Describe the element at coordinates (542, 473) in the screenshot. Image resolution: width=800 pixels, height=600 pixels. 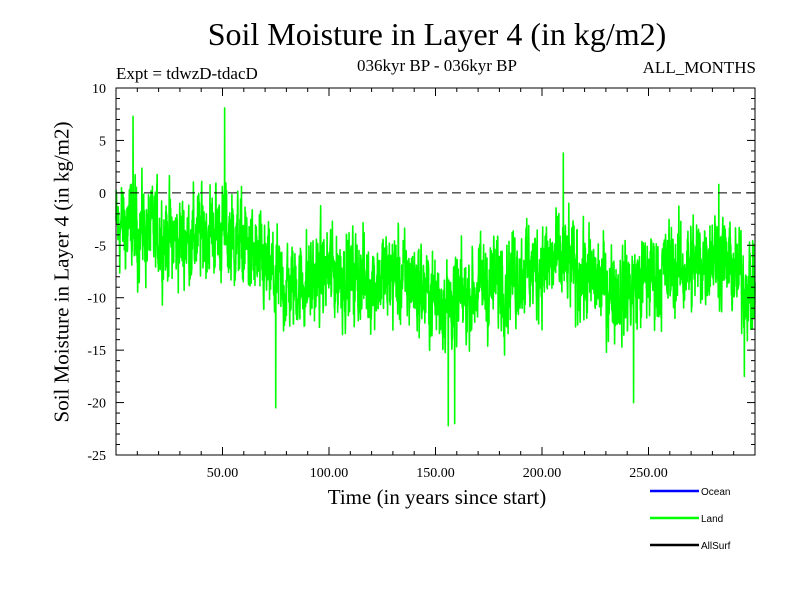
I see `x-tick-label: 200.00` at that location.